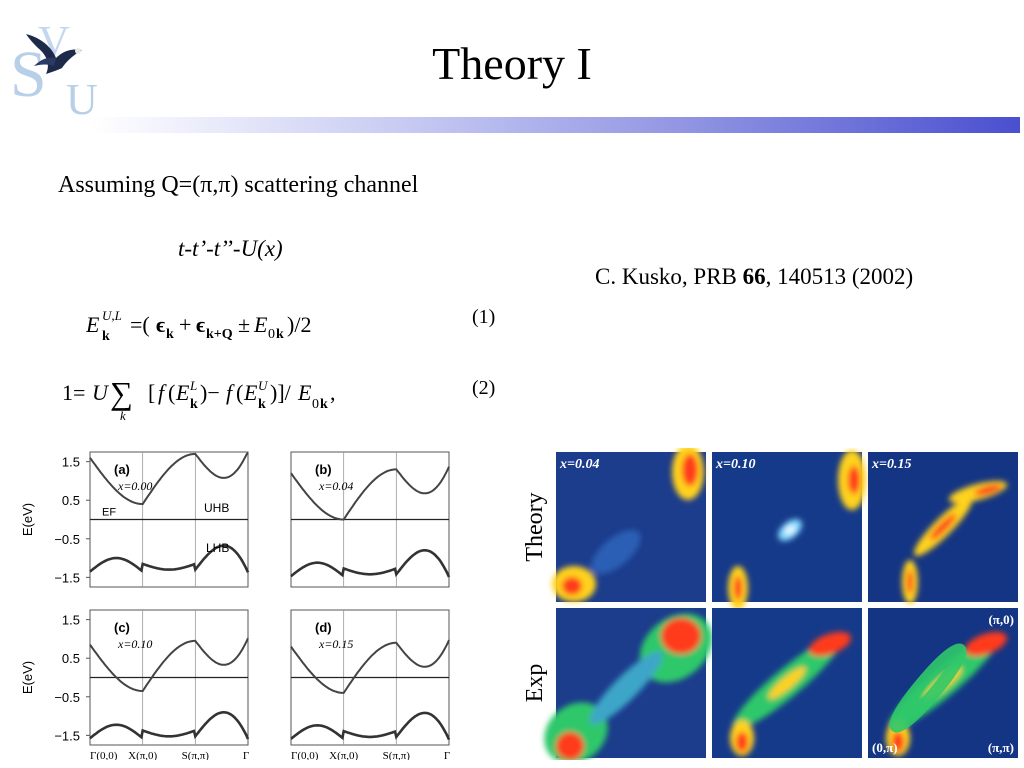 Image resolution: width=1024 pixels, height=768 pixels. What do you see at coordinates (484, 388) in the screenshot?
I see `equation-2-number: (2)` at bounding box center [484, 388].